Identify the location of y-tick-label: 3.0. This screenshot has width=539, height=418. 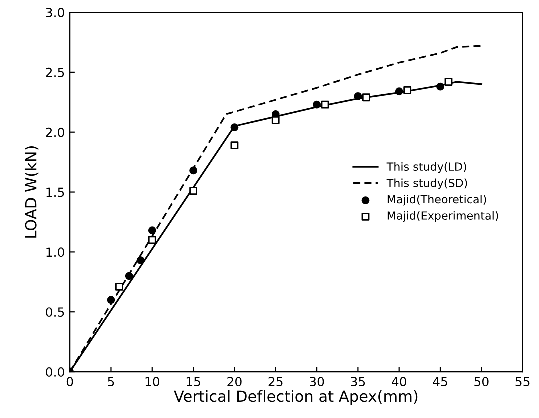
(55, 13).